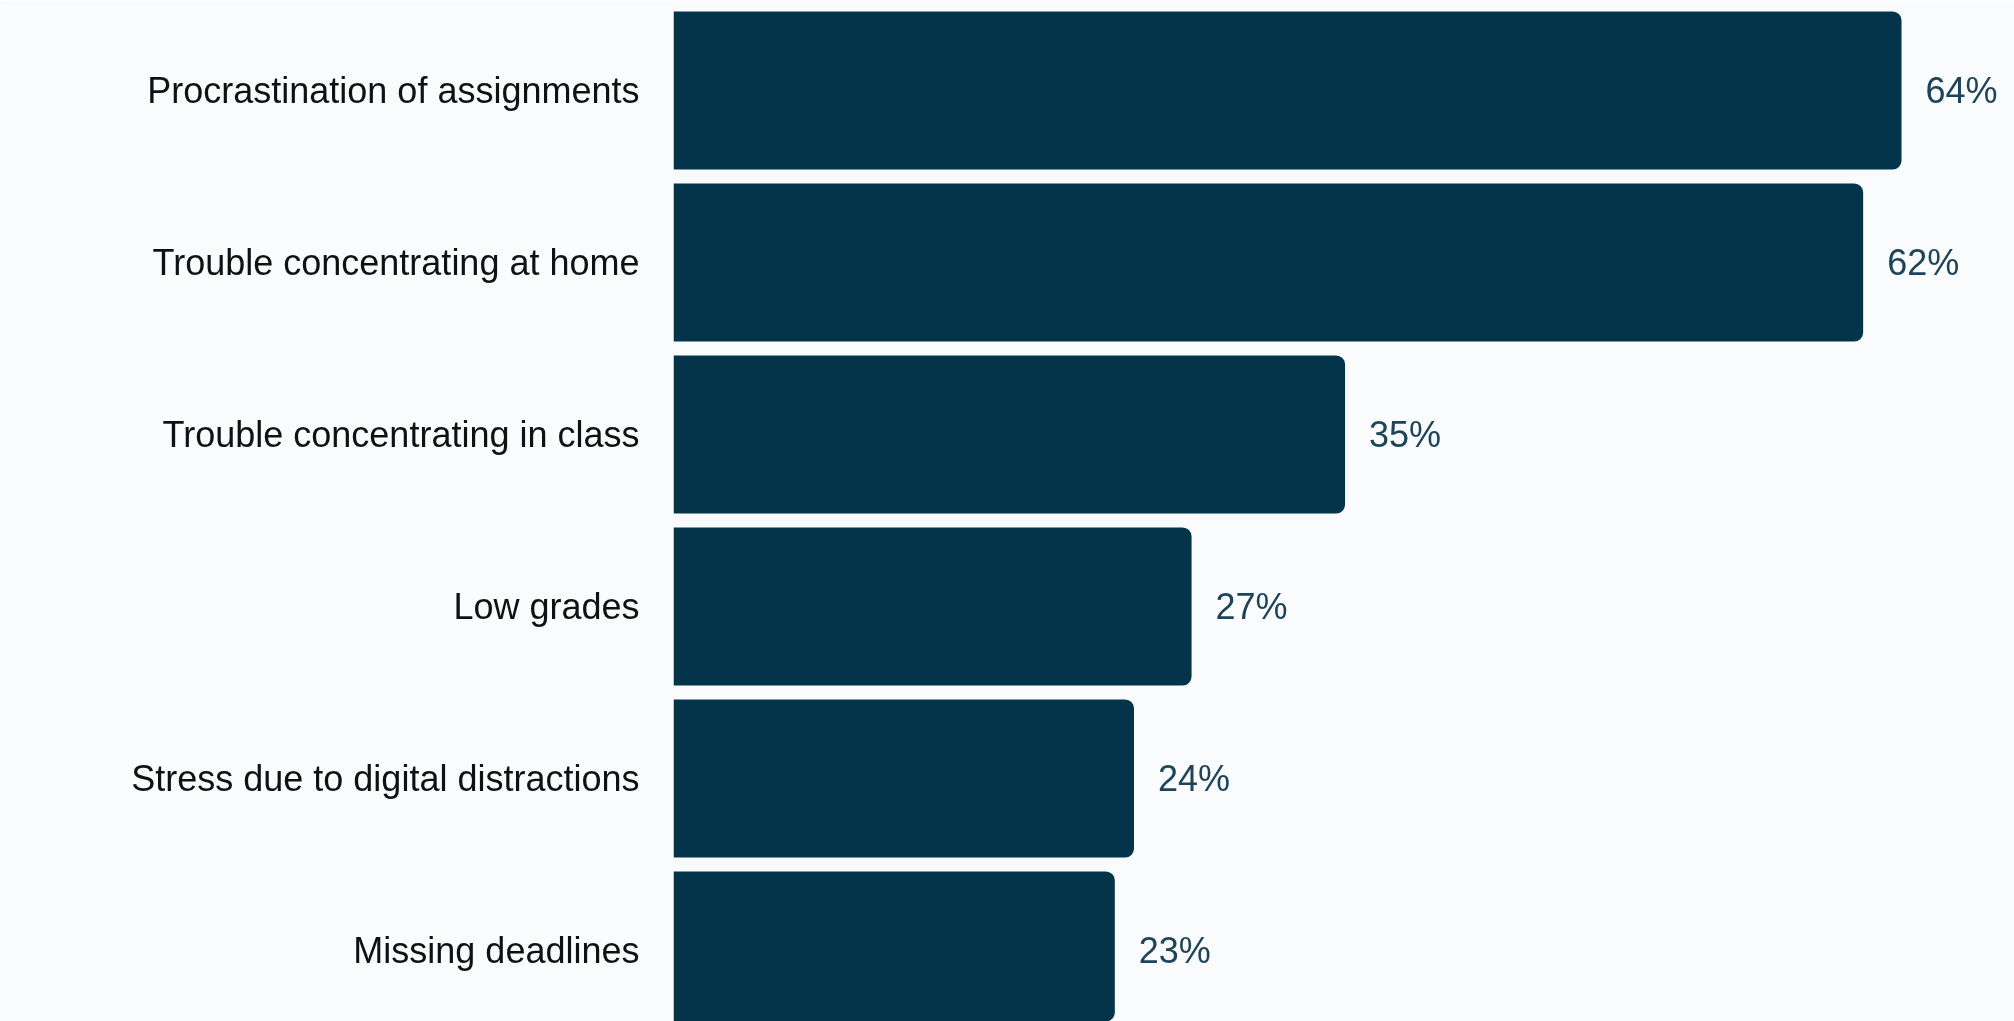 The width and height of the screenshot is (2014, 1021). What do you see at coordinates (401, 434) in the screenshot?
I see `y-tick-label: Trouble concentrating in class` at bounding box center [401, 434].